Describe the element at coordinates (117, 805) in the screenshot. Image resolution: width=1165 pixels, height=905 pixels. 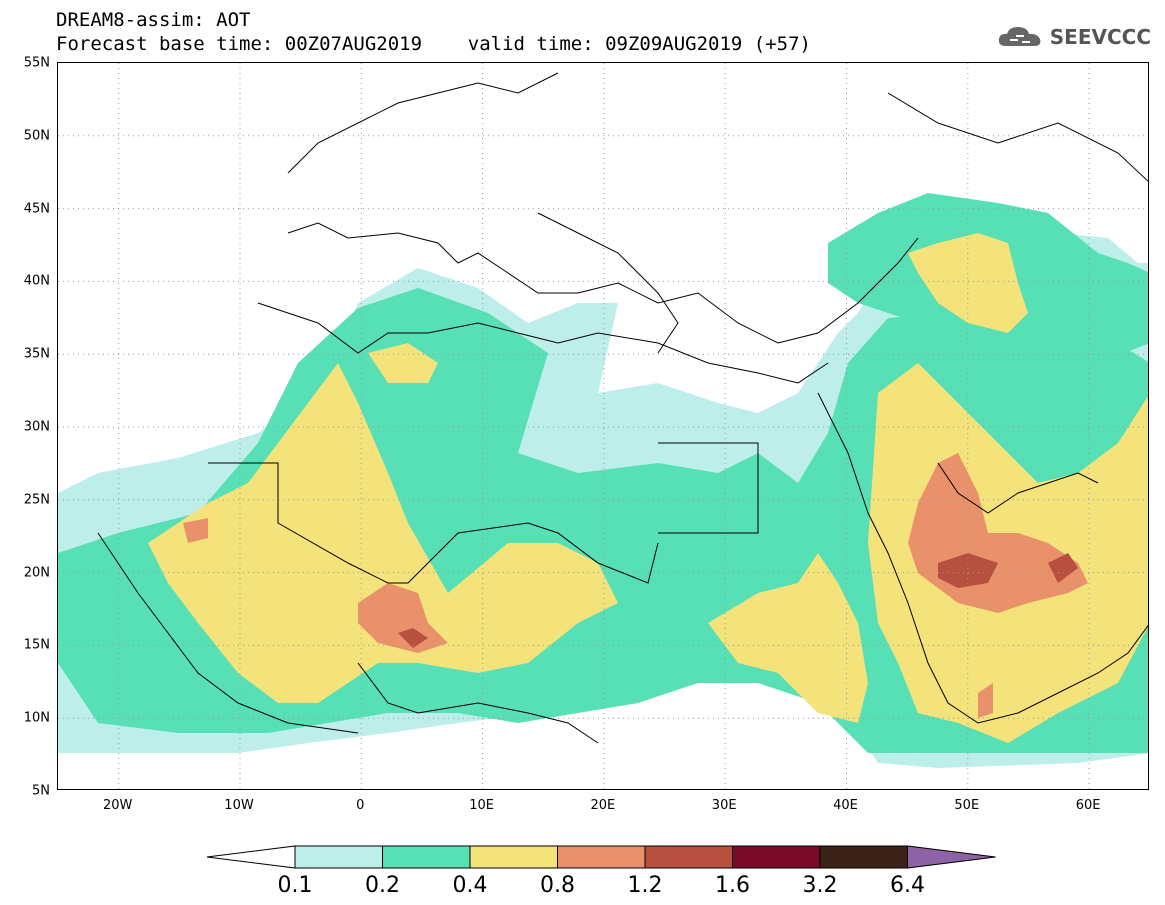
I see `lon-tick-label: 20W` at that location.